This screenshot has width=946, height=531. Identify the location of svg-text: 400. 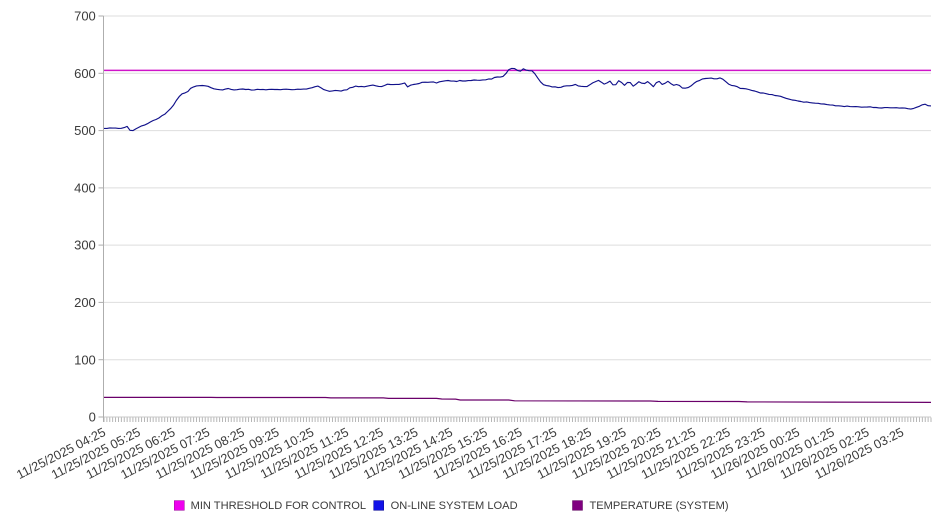
(85, 188).